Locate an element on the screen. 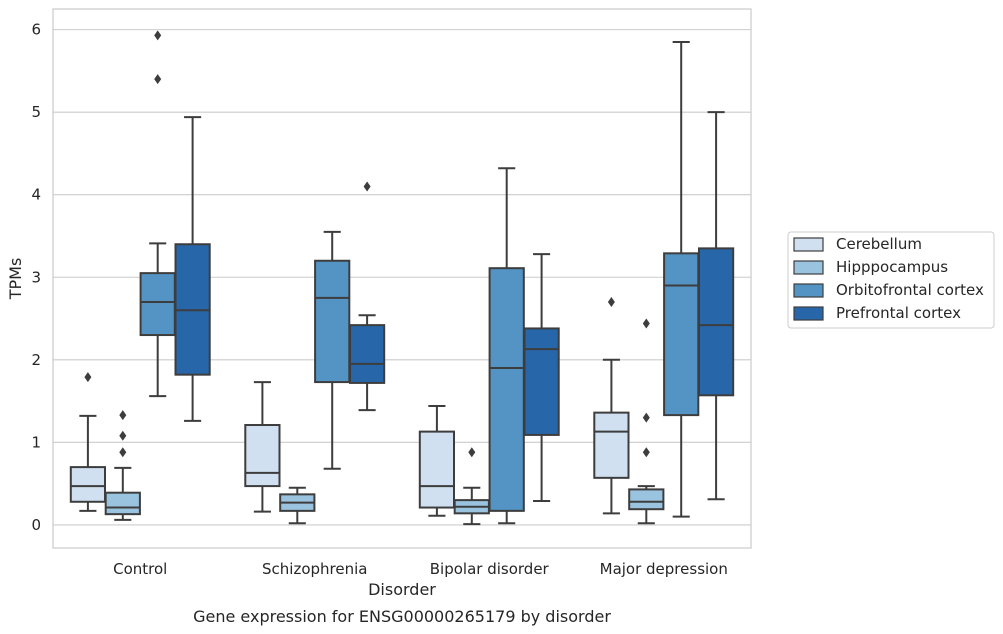 This screenshot has width=1003, height=634. y-tick-label: 3 is located at coordinates (36, 277).